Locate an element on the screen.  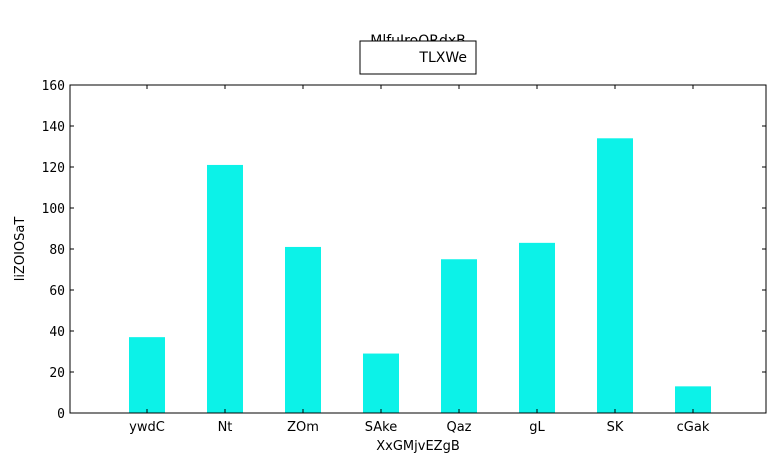
y-axis-label: liZOIOSaT is located at coordinates (20, 249).